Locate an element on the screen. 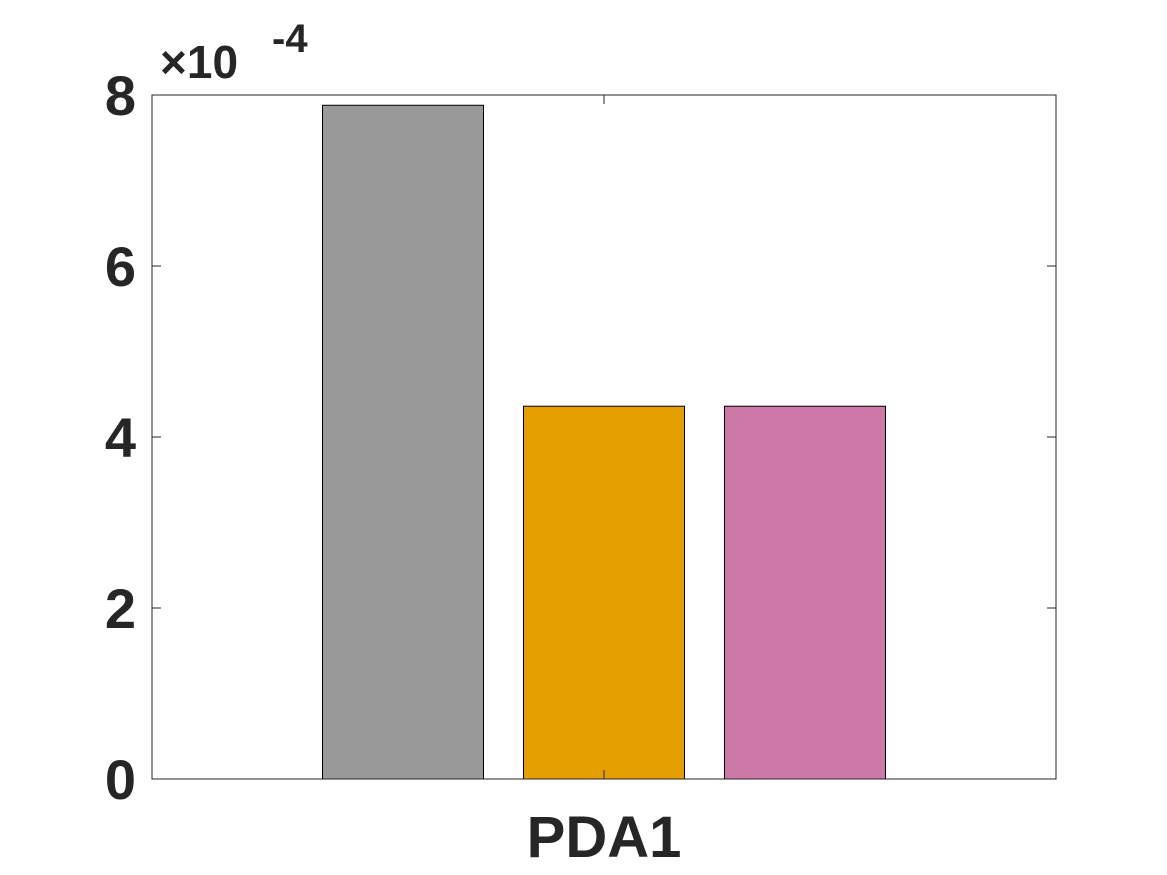 The height and width of the screenshot is (875, 1167). y-tick-label: 6 is located at coordinates (120, 266).